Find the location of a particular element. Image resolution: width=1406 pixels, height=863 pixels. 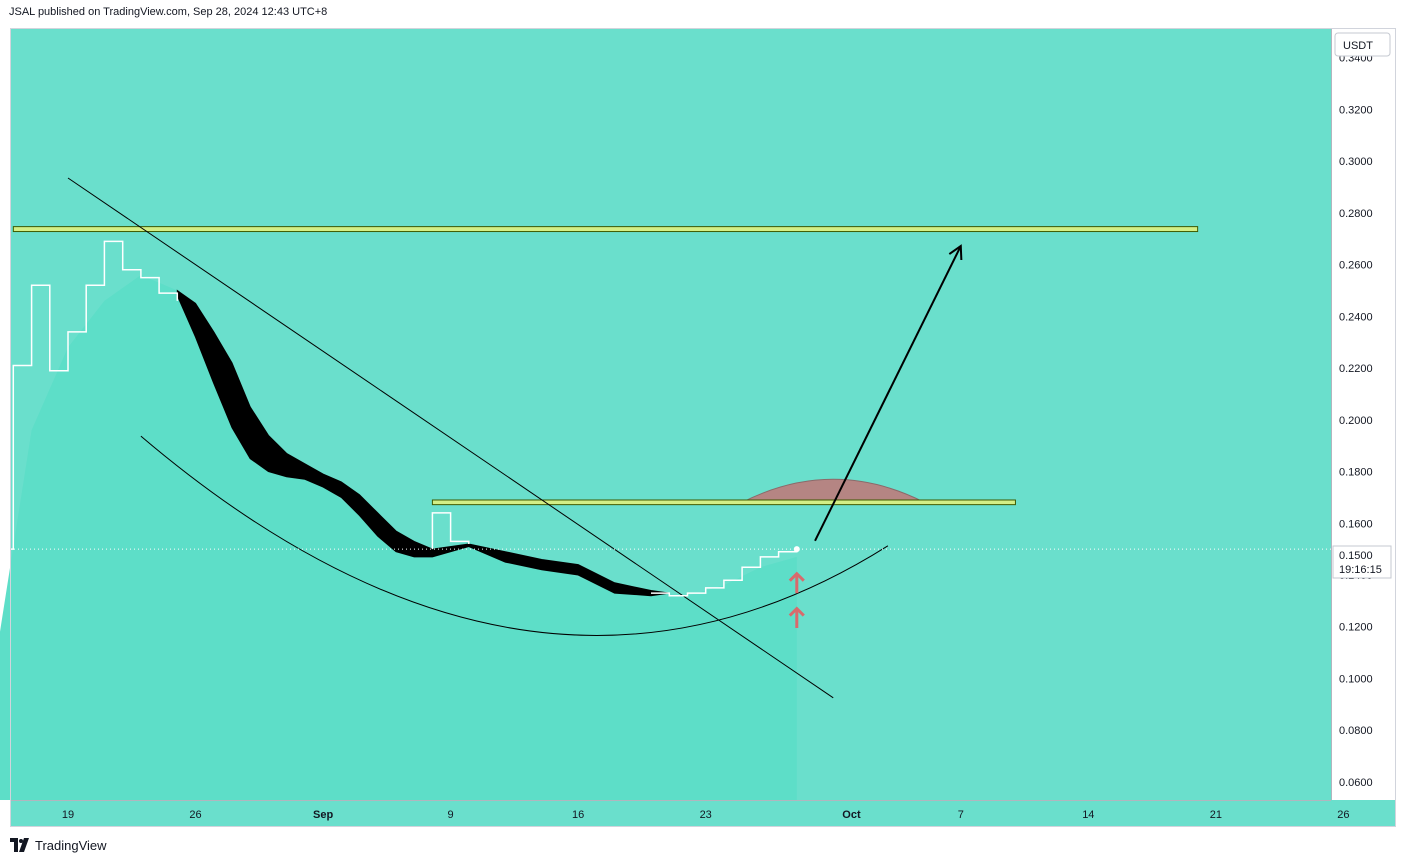

x-tick-label: Oct is located at coordinates (851, 815).